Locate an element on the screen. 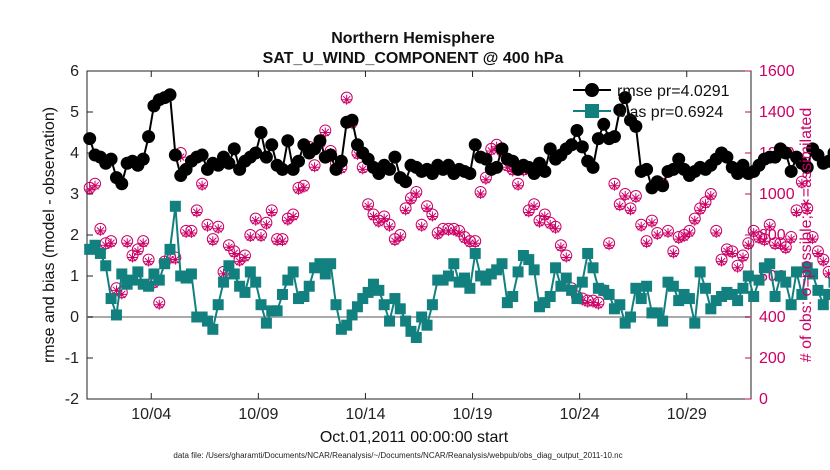 The height and width of the screenshot is (470, 830). x-tick-label: 10/24 is located at coordinates (580, 414).